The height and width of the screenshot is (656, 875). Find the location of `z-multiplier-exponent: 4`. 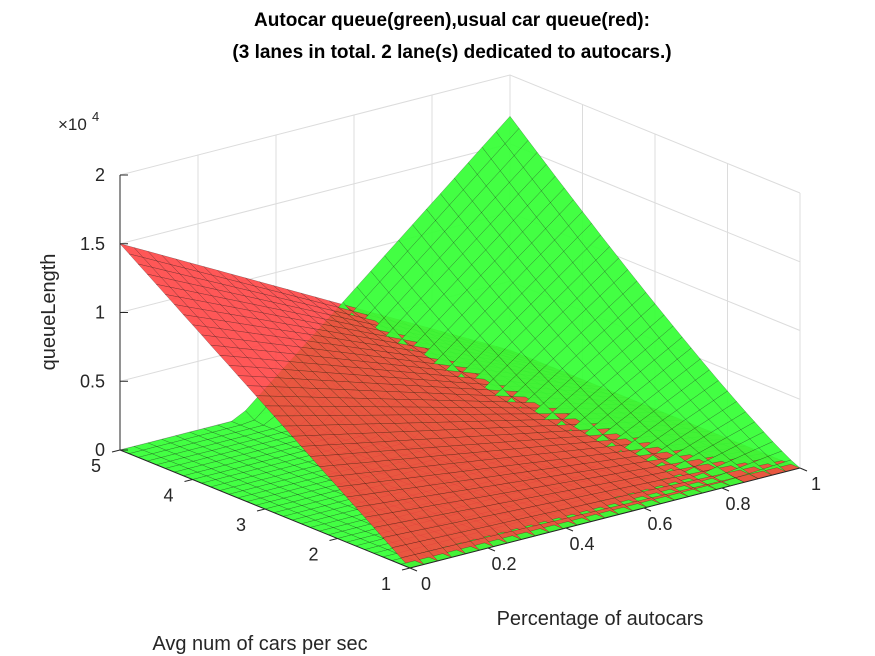

z-multiplier-exponent: 4 is located at coordinates (95, 116).